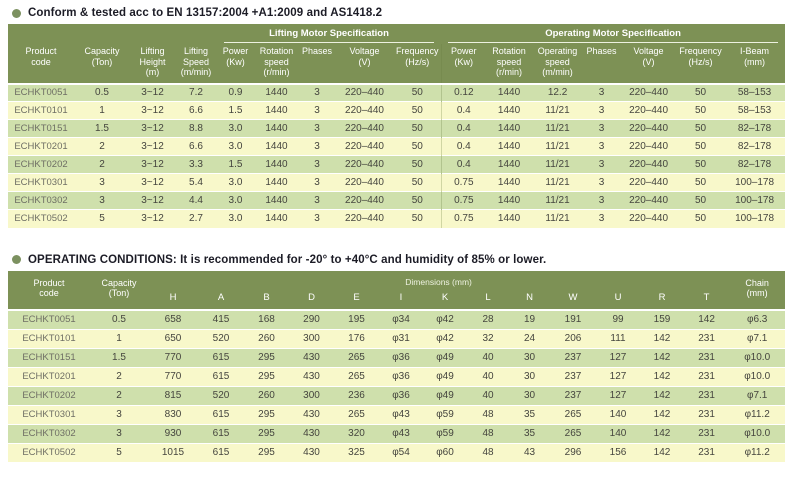 The width and height of the screenshot is (793, 480). I want to click on value-cell: 35, so click(529, 414).